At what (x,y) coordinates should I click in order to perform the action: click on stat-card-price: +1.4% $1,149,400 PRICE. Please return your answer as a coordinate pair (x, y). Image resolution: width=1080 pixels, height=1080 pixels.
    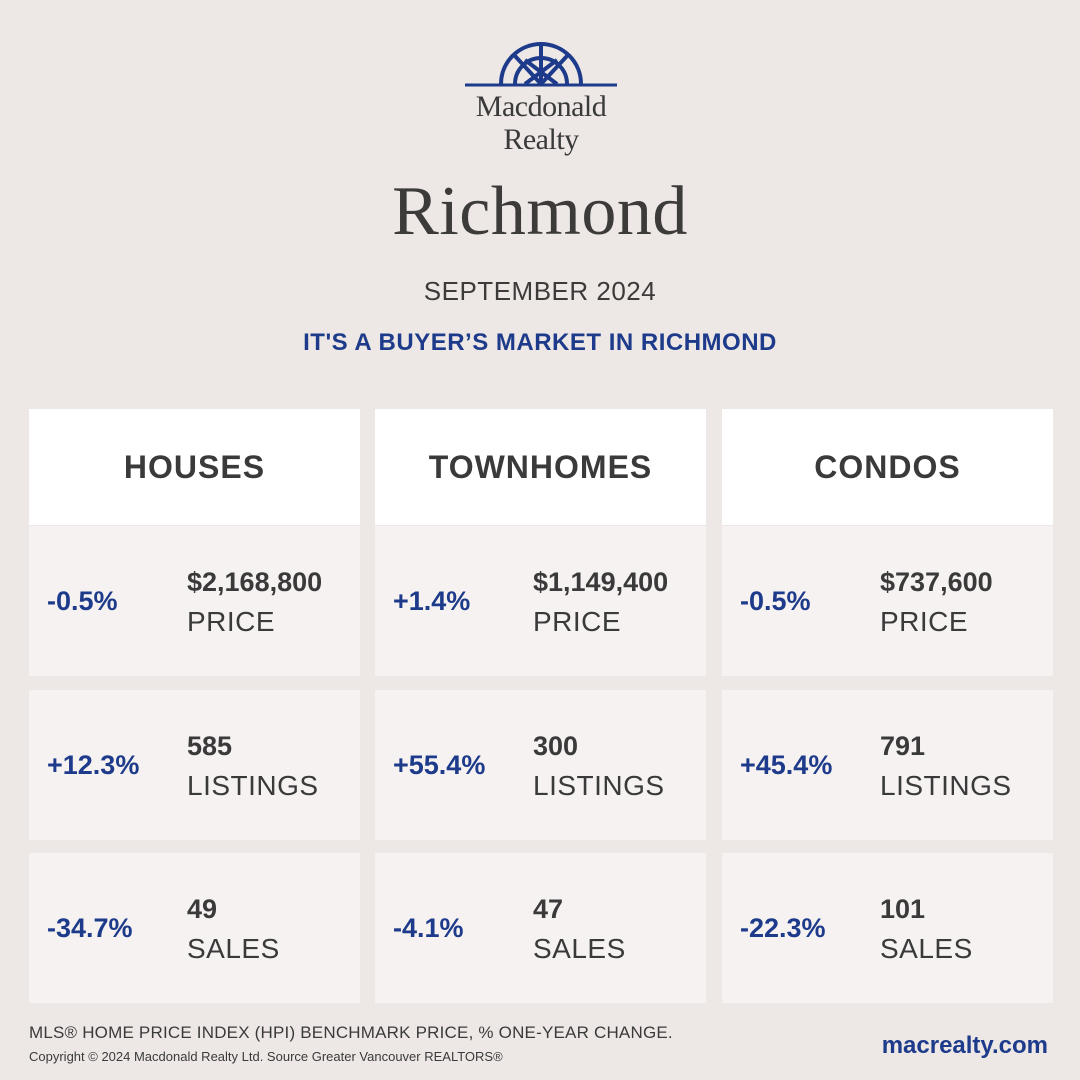
    Looking at the image, I should click on (540, 601).